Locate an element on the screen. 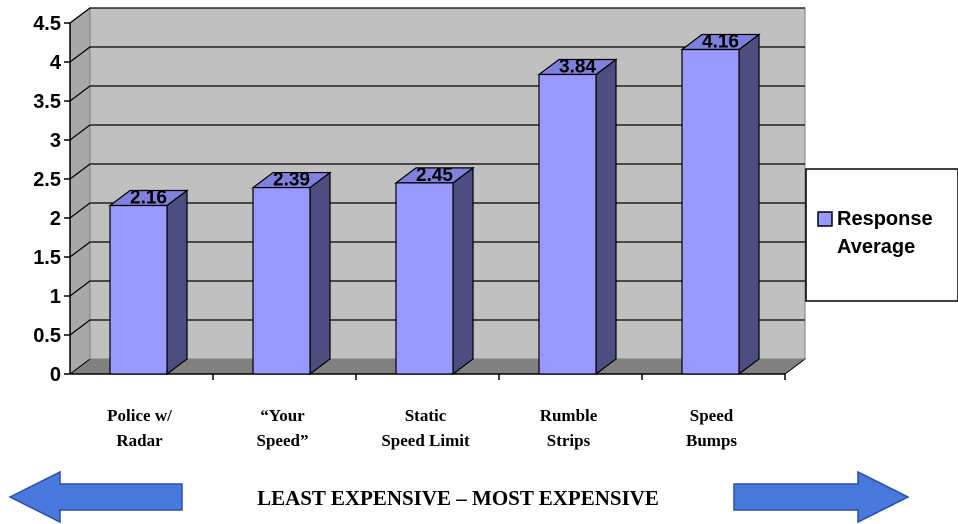 The width and height of the screenshot is (958, 524). y-tick-label: 1 is located at coordinates (55, 297).